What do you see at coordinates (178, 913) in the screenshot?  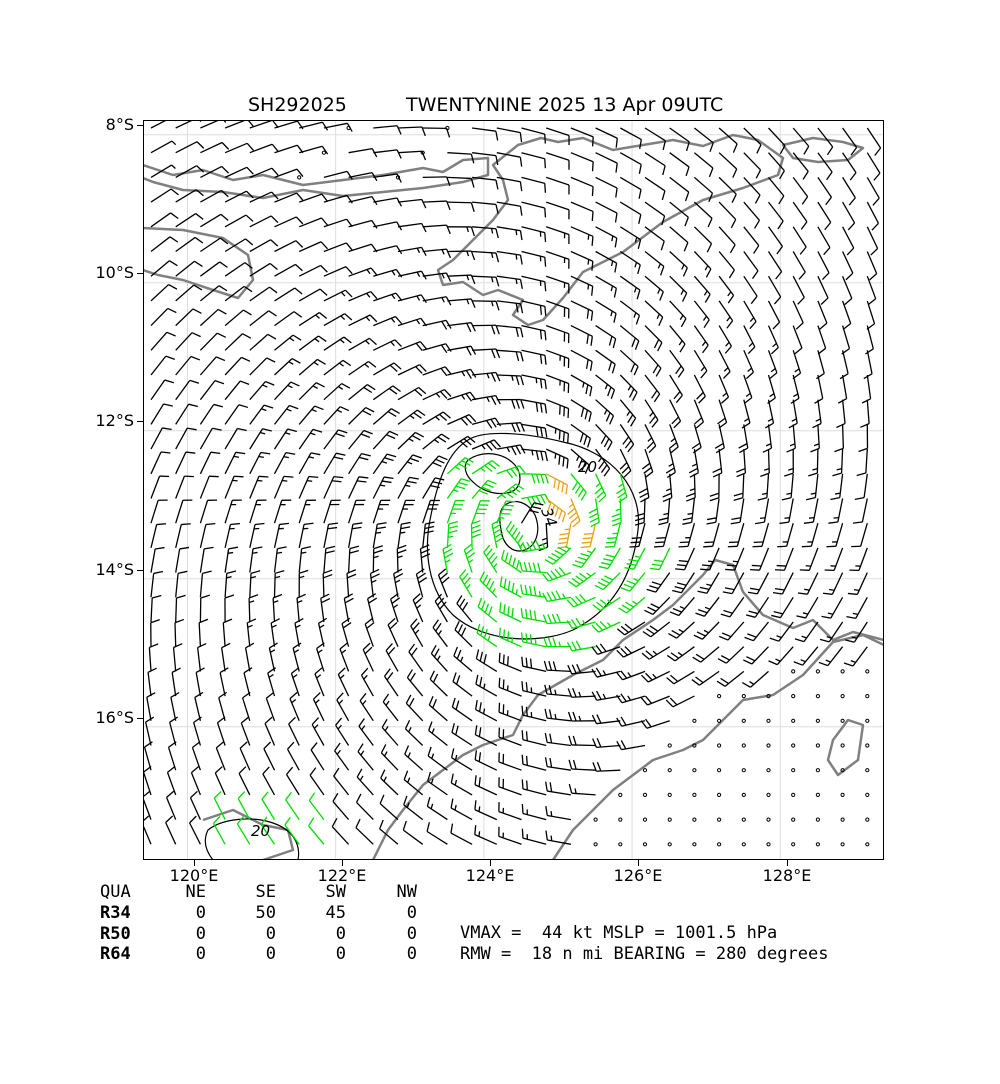 I see `cell-ne: 0` at bounding box center [178, 913].